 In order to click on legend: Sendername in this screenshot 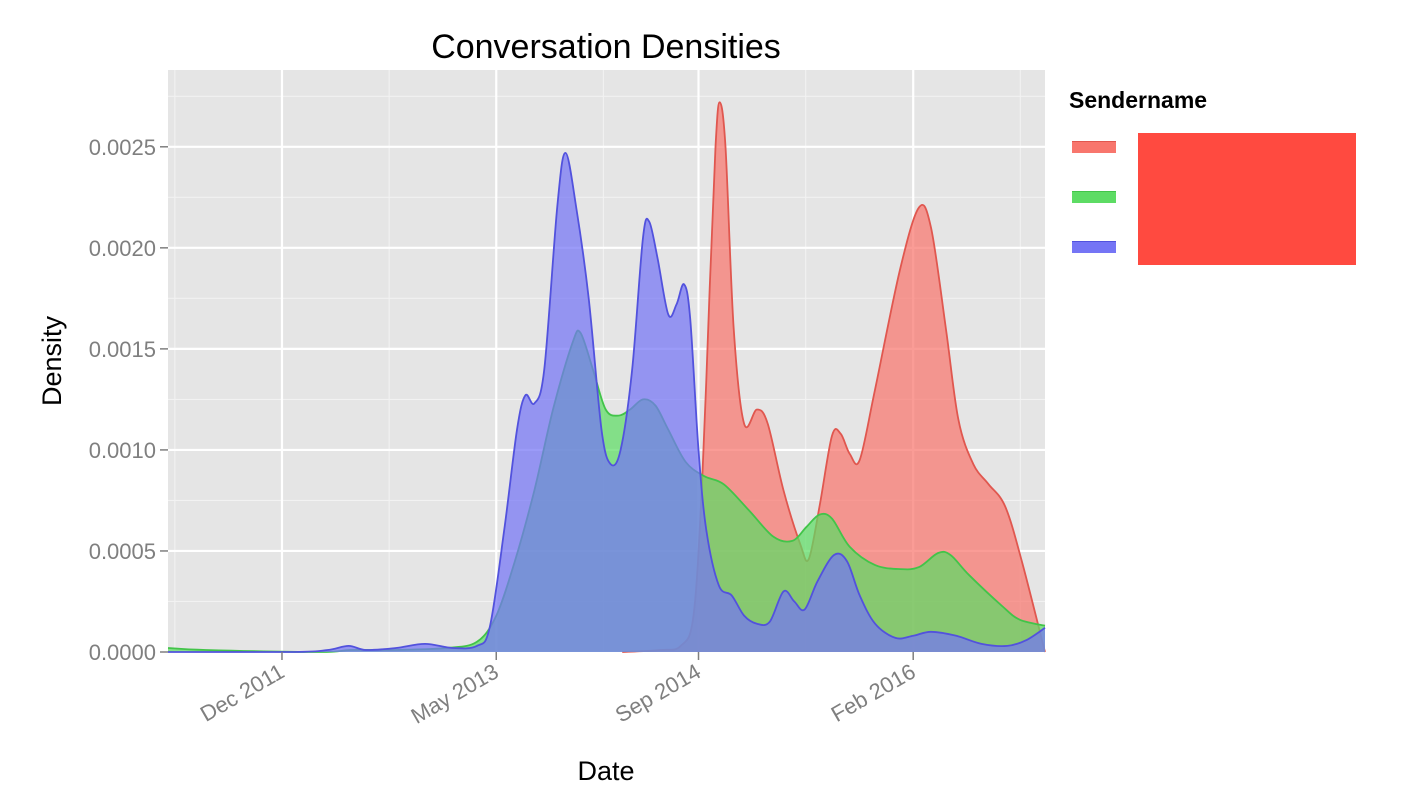, I will do `click(1212, 176)`.